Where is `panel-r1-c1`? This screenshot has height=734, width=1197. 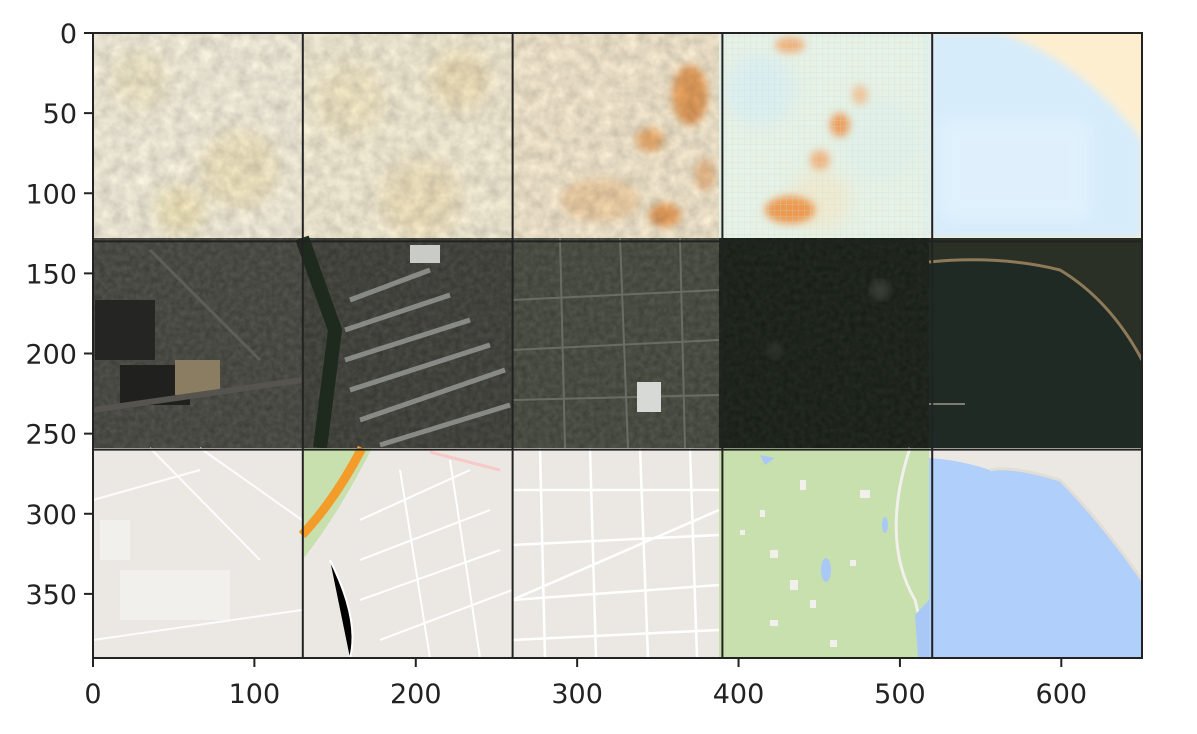
panel-r1-c1 is located at coordinates (403, 342).